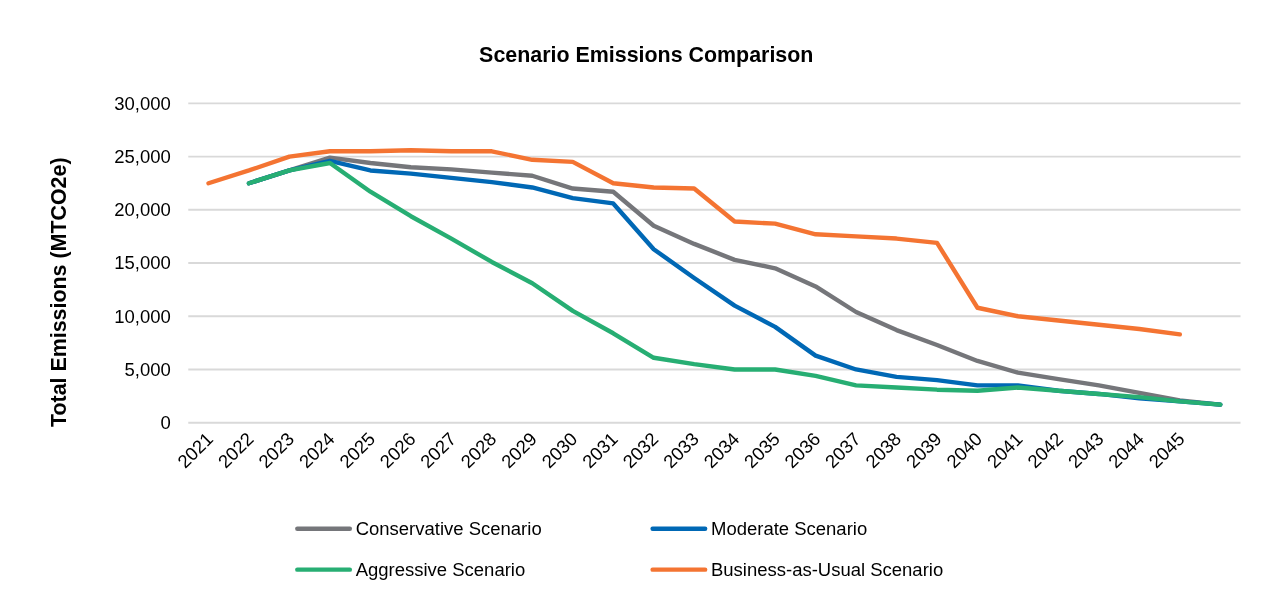  I want to click on chart-title: Scenario Emissions Comparison, so click(646, 55).